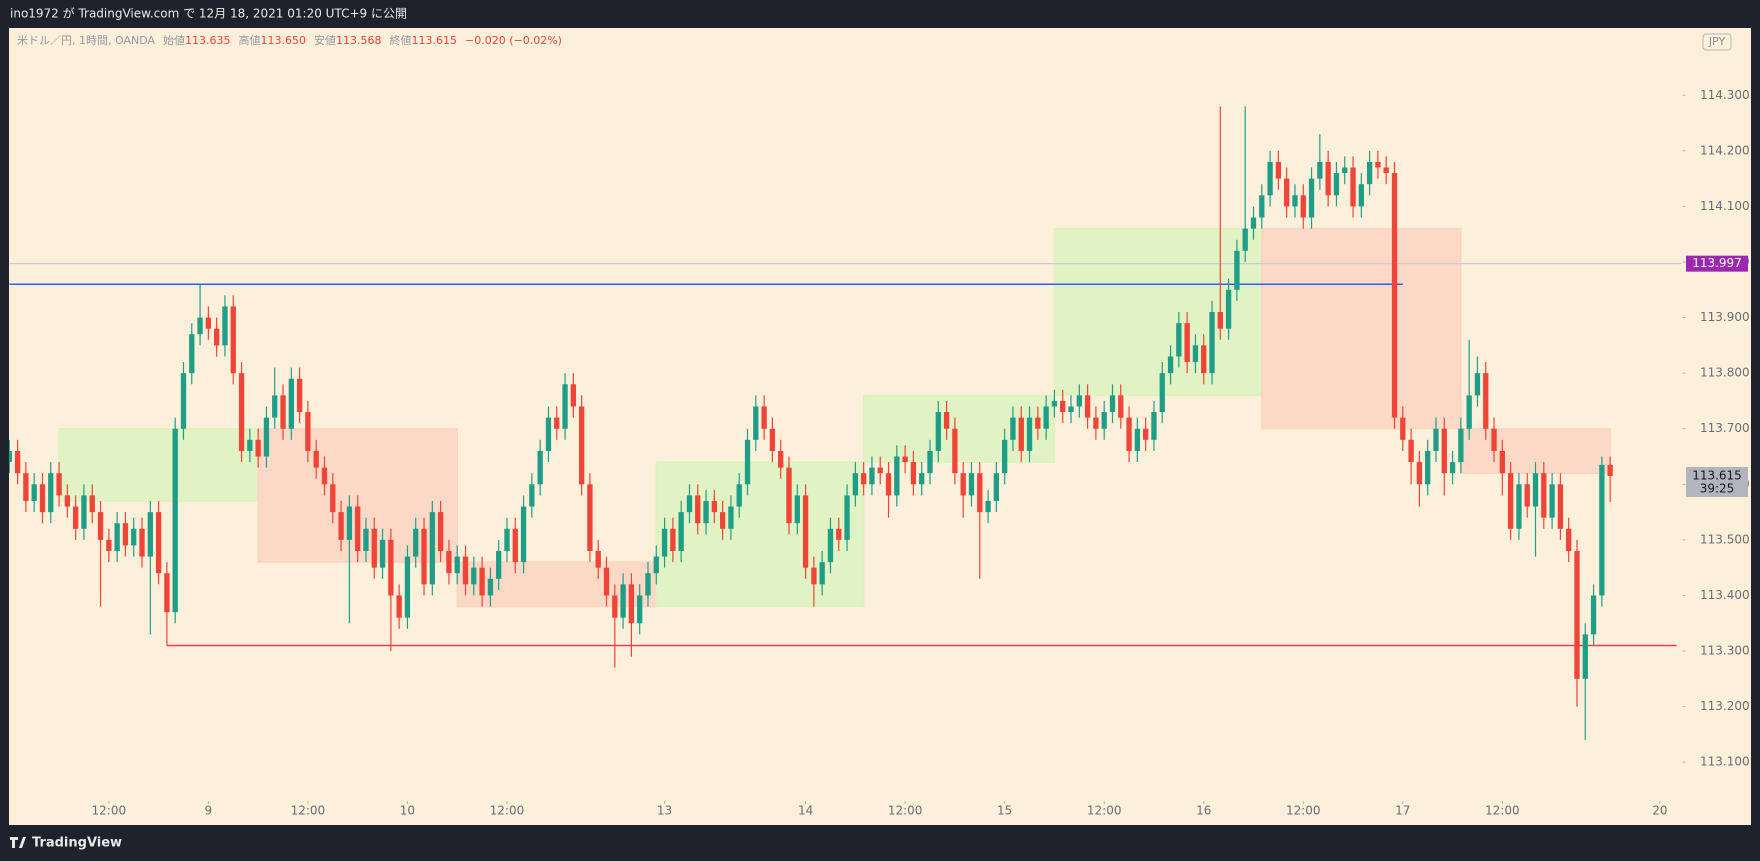 This screenshot has height=861, width=1760. I want to click on y-tick-label: 113.800, so click(1725, 373).